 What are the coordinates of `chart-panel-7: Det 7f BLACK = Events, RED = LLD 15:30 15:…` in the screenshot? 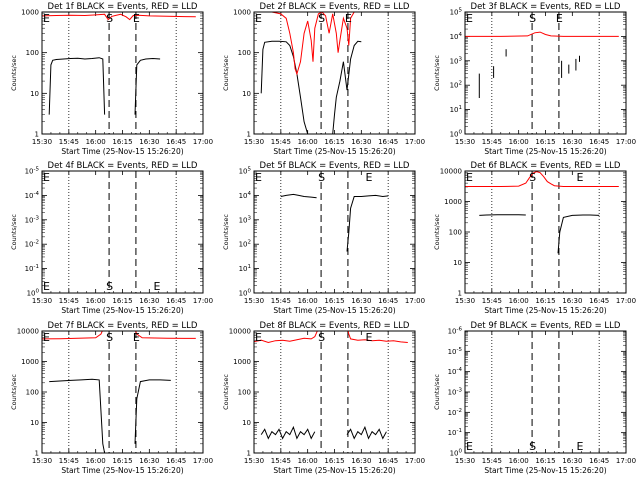 It's located at (111, 398).